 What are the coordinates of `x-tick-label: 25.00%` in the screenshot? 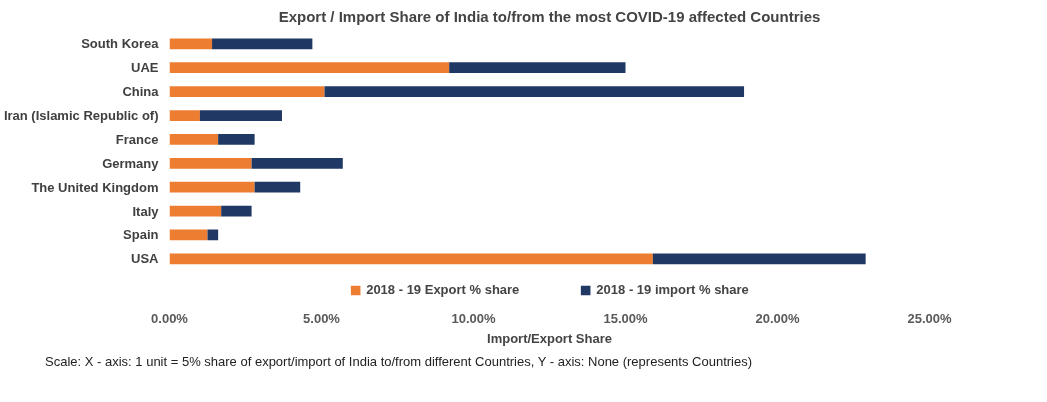 It's located at (929, 318).